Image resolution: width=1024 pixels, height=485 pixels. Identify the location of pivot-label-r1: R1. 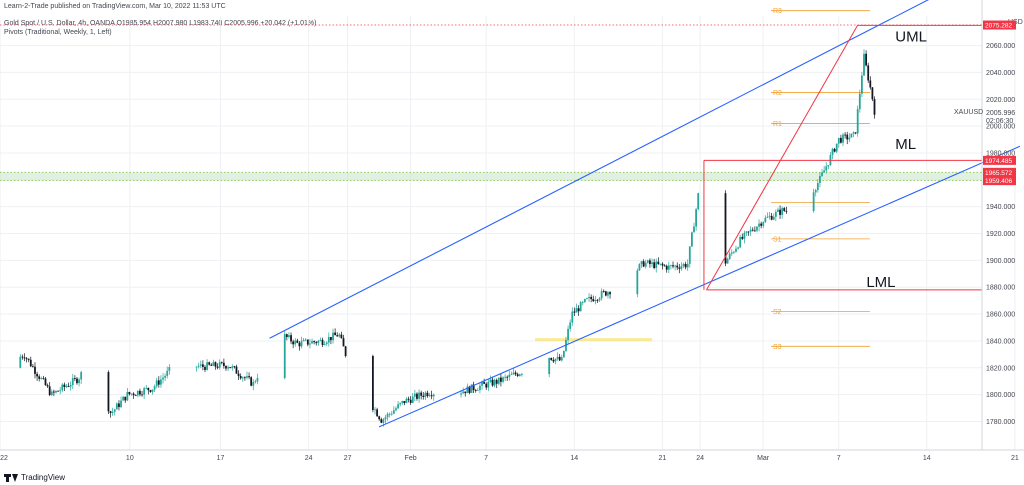
(777, 124).